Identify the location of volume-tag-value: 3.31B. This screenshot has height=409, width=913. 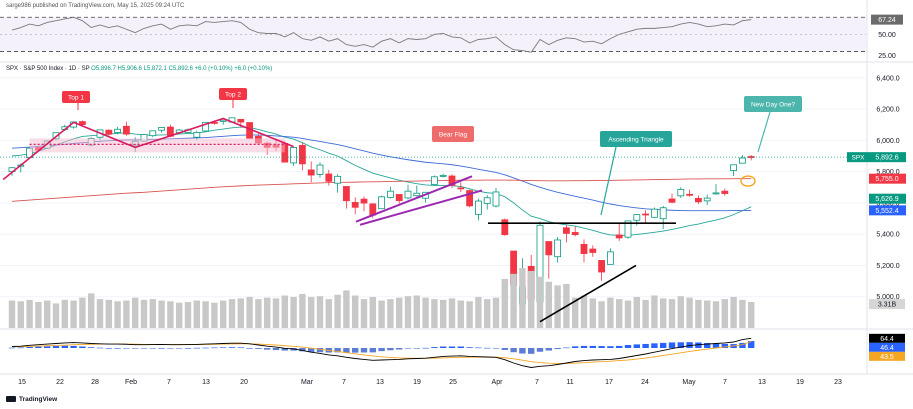
(887, 305).